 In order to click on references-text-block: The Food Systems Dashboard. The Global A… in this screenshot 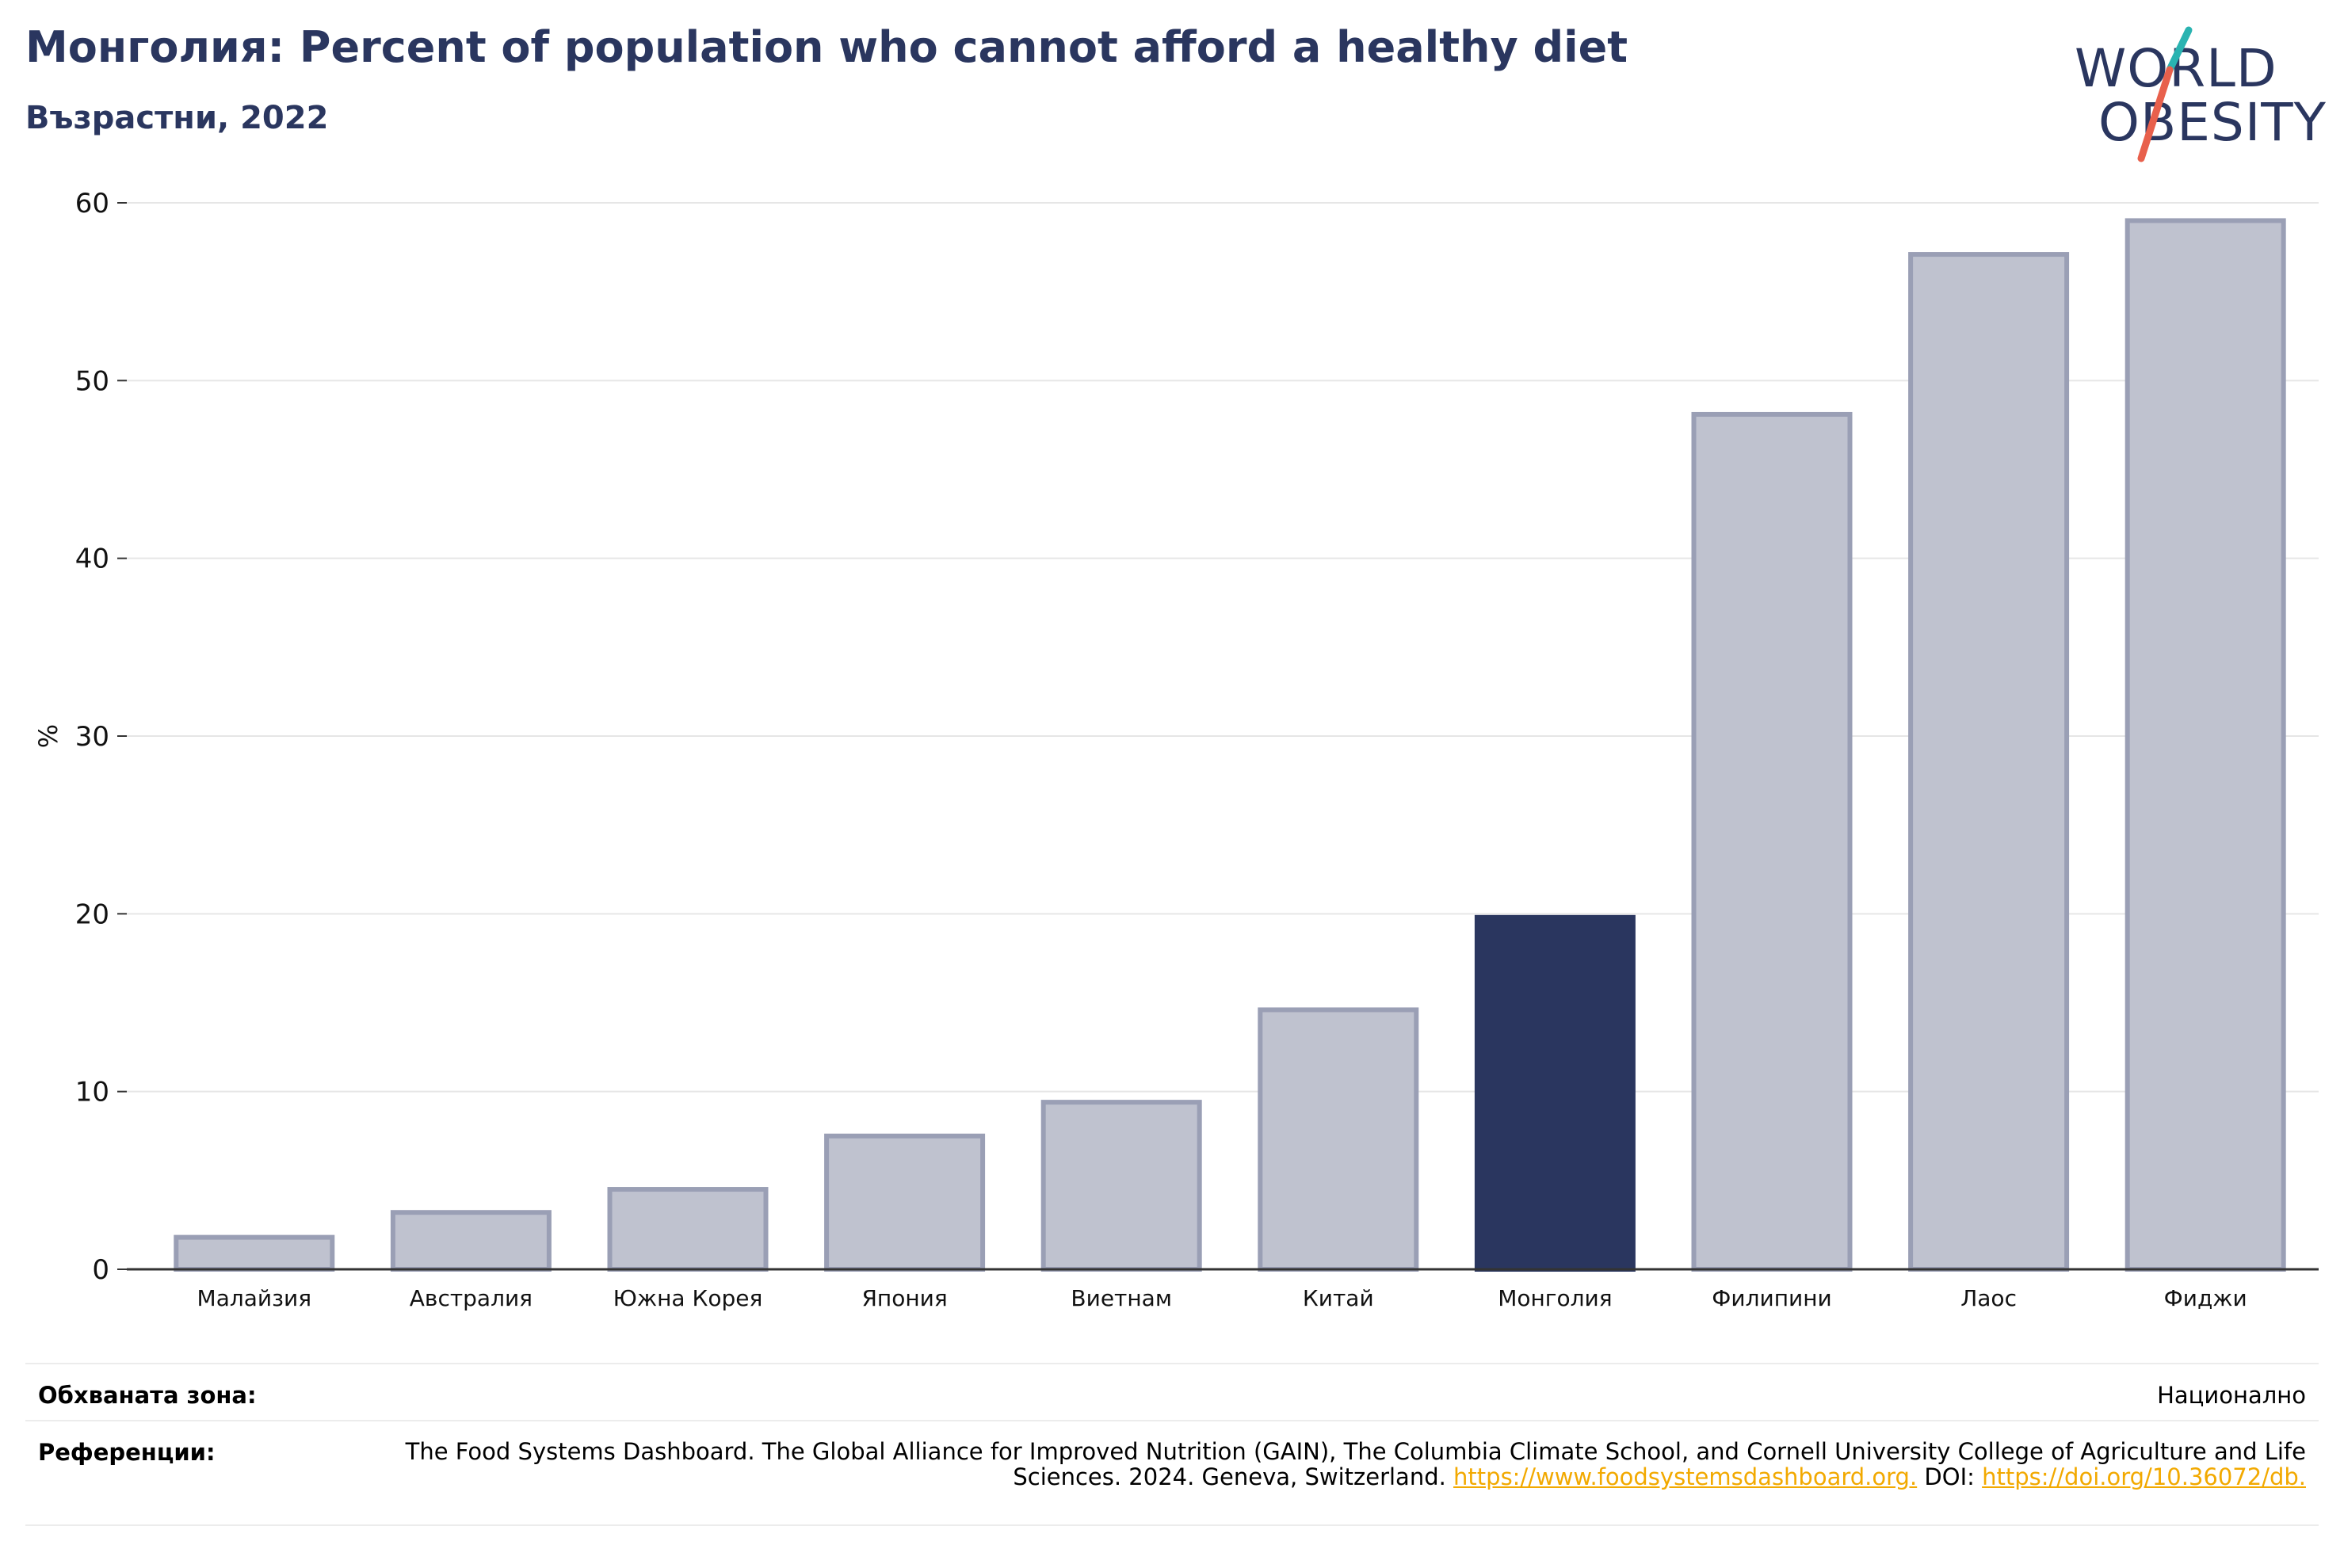, I will do `click(1347, 1464)`.